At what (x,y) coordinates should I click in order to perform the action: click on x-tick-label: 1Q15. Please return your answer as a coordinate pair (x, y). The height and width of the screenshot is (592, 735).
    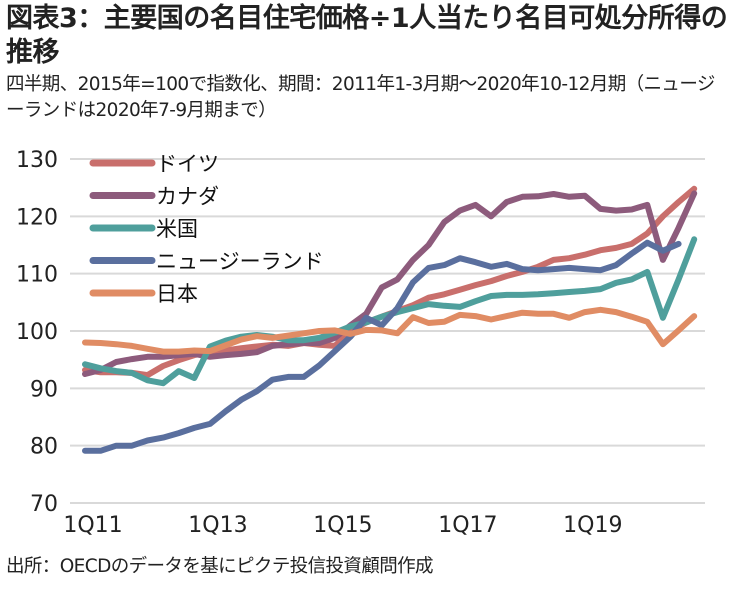
    Looking at the image, I should click on (342, 525).